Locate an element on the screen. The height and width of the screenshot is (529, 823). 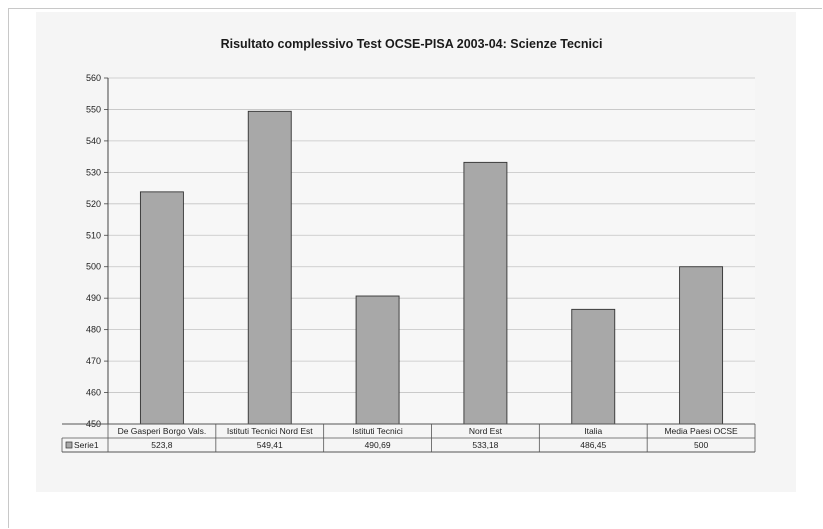
y-tick-label: 500 is located at coordinates (93, 267).